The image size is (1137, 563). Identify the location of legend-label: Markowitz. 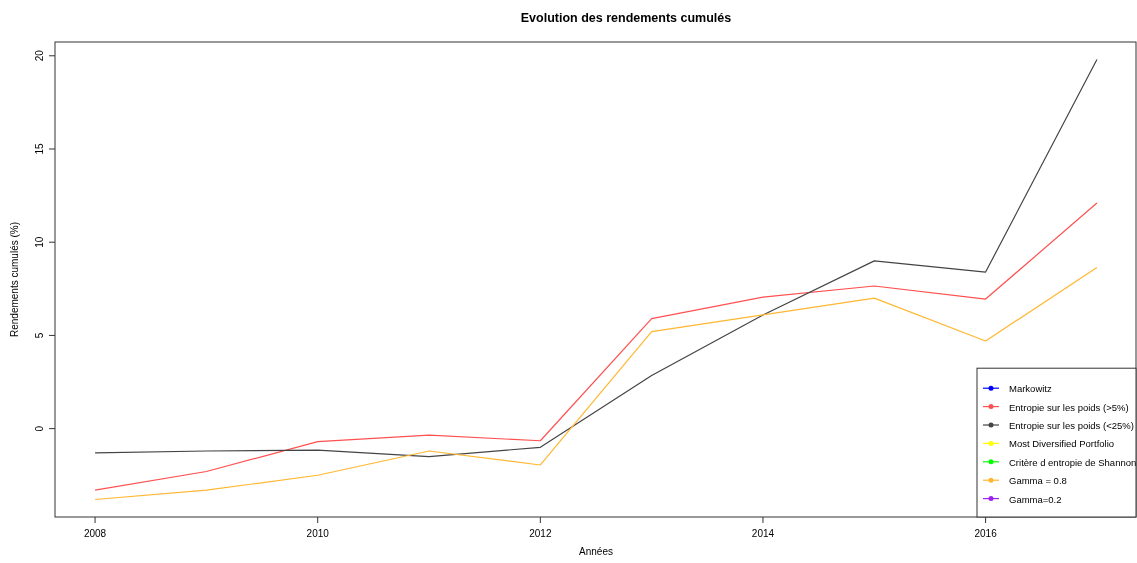
(1030, 389).